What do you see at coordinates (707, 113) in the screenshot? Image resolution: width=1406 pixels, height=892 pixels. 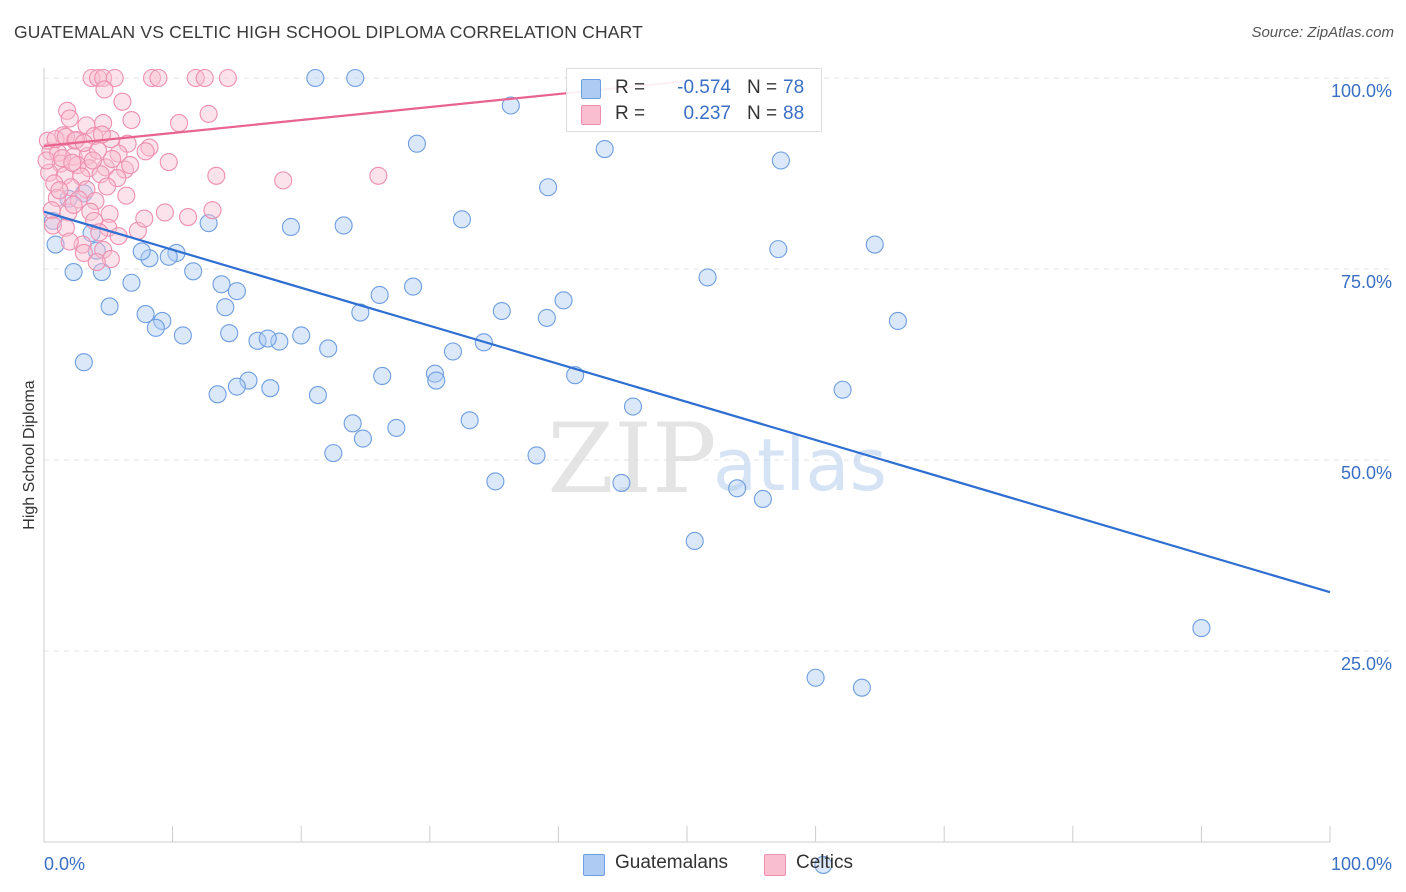 I see `legend-r-value: 0.237` at bounding box center [707, 113].